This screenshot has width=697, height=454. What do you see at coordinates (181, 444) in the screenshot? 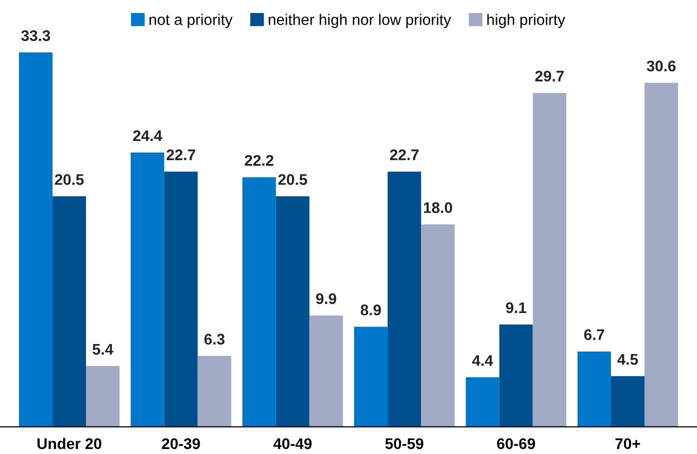
I see `x-tick-label: 20-39` at bounding box center [181, 444].